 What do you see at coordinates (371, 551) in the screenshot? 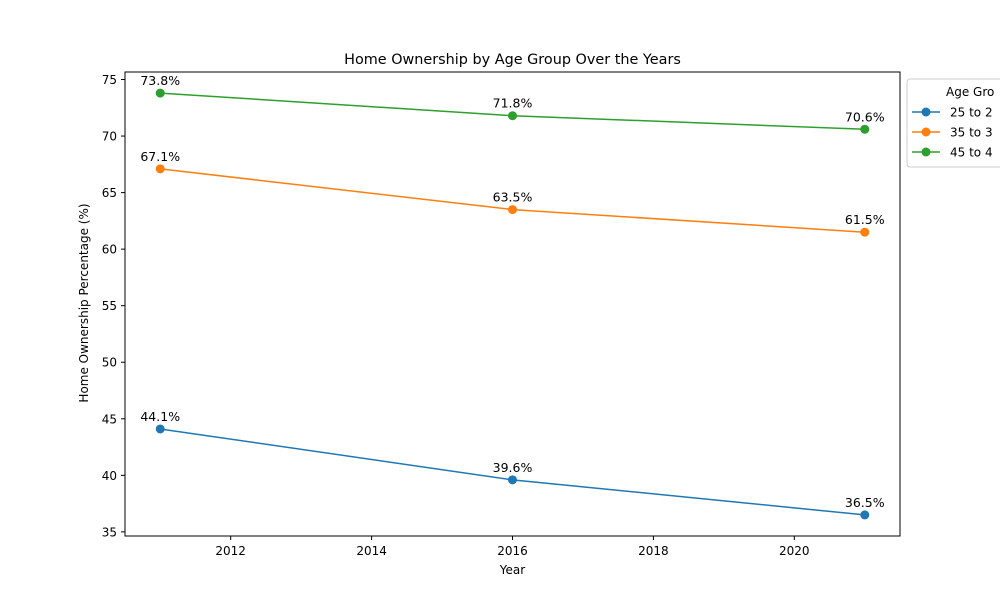
I see `x-tick-label: 2014` at bounding box center [371, 551].